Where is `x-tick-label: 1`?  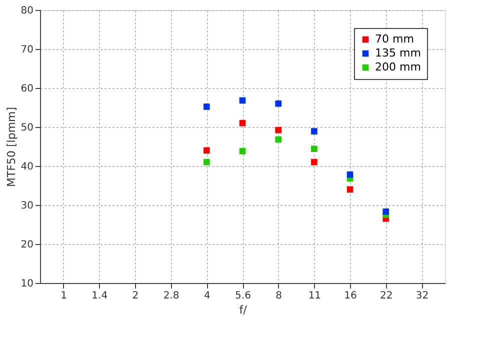
x-tick-label: 1 is located at coordinates (63, 296).